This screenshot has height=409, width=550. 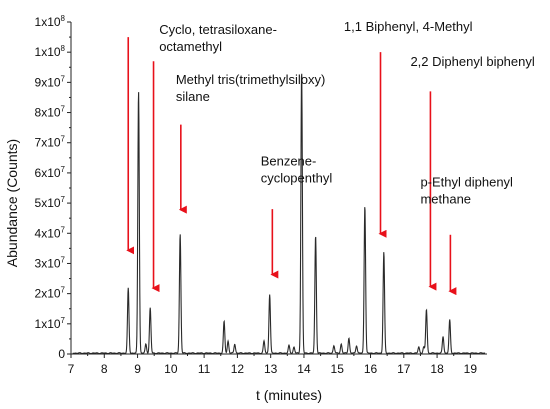 I want to click on x-tick-label: 11, so click(x=204, y=369).